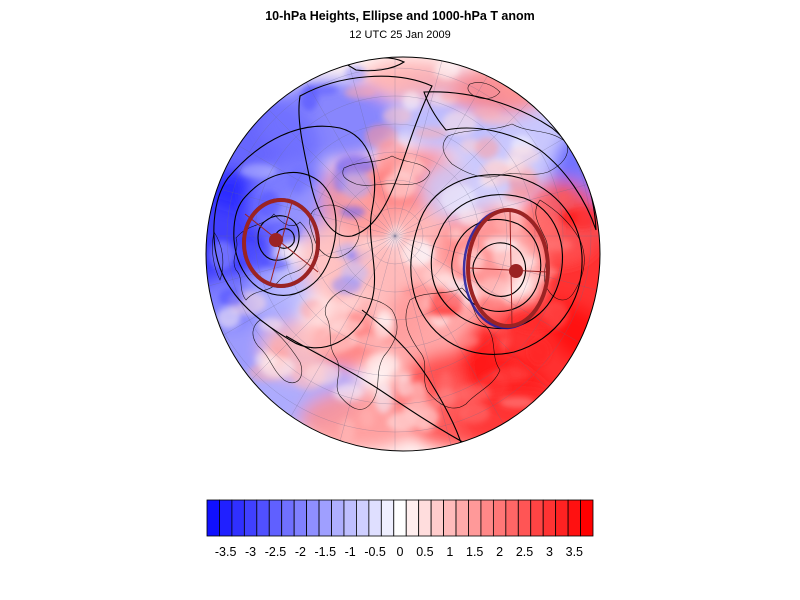  Describe the element at coordinates (474, 552) in the screenshot. I see `colorbar-tick-label: 1.5` at that location.